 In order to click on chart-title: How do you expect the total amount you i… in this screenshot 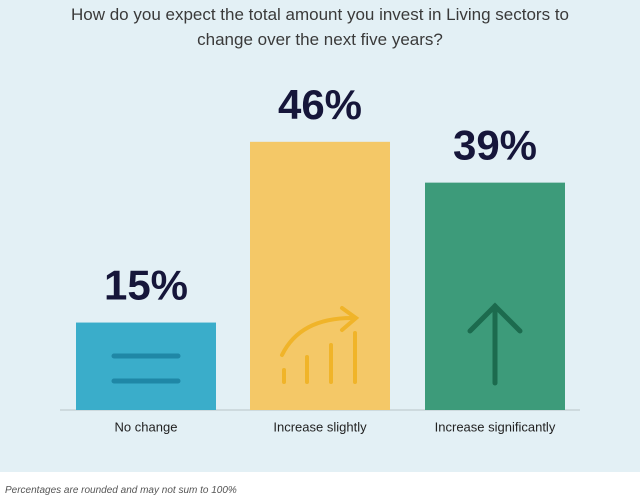, I will do `click(320, 27)`.